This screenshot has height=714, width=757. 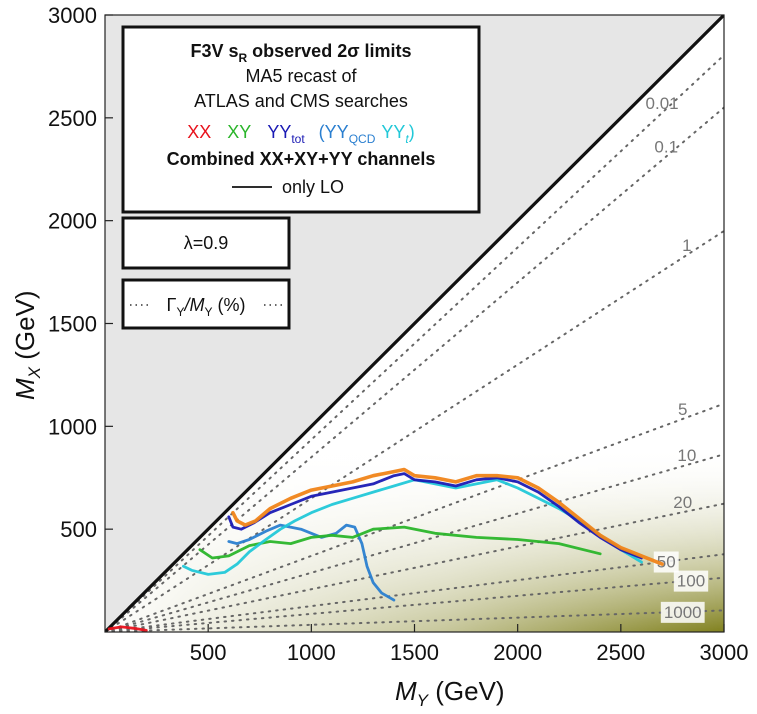 I want to click on x-axis-label: MY (GeV), so click(x=450, y=693).